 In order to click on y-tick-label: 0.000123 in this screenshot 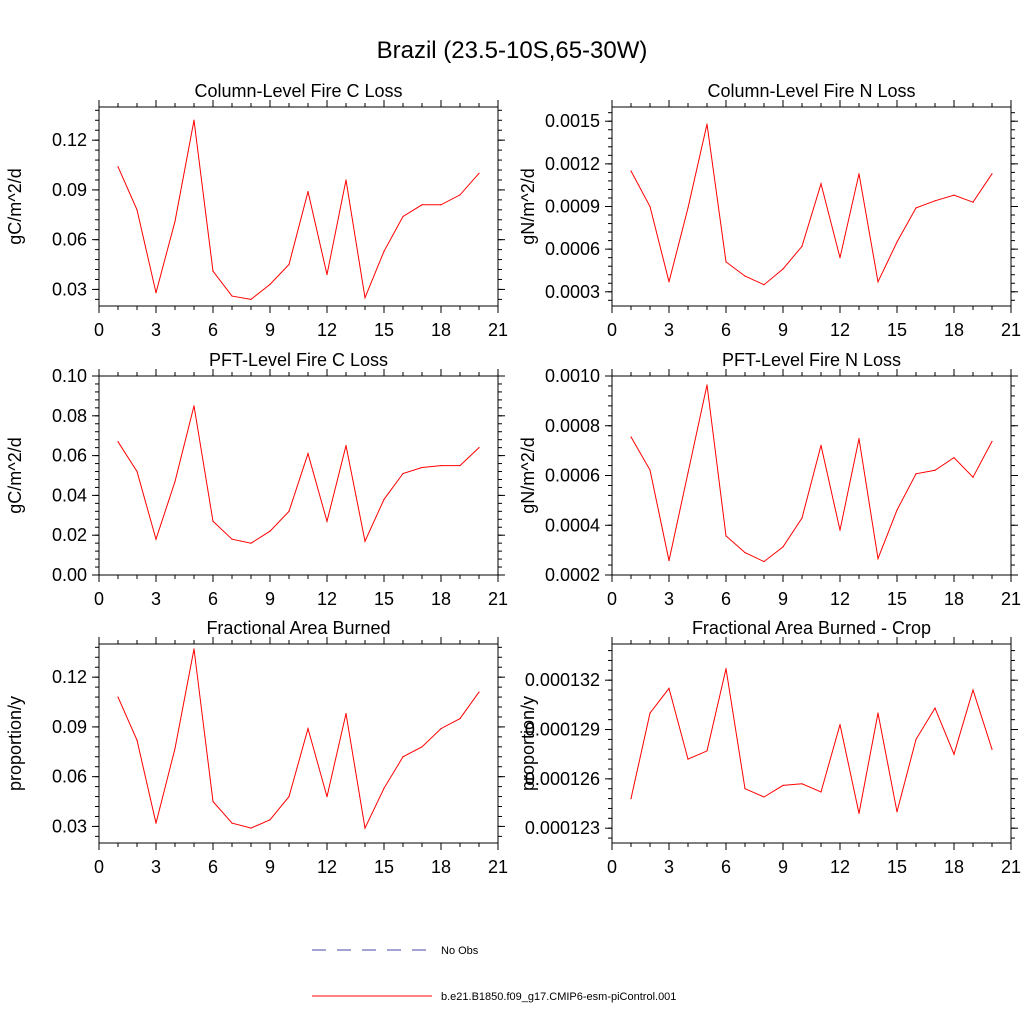, I will do `click(562, 828)`.